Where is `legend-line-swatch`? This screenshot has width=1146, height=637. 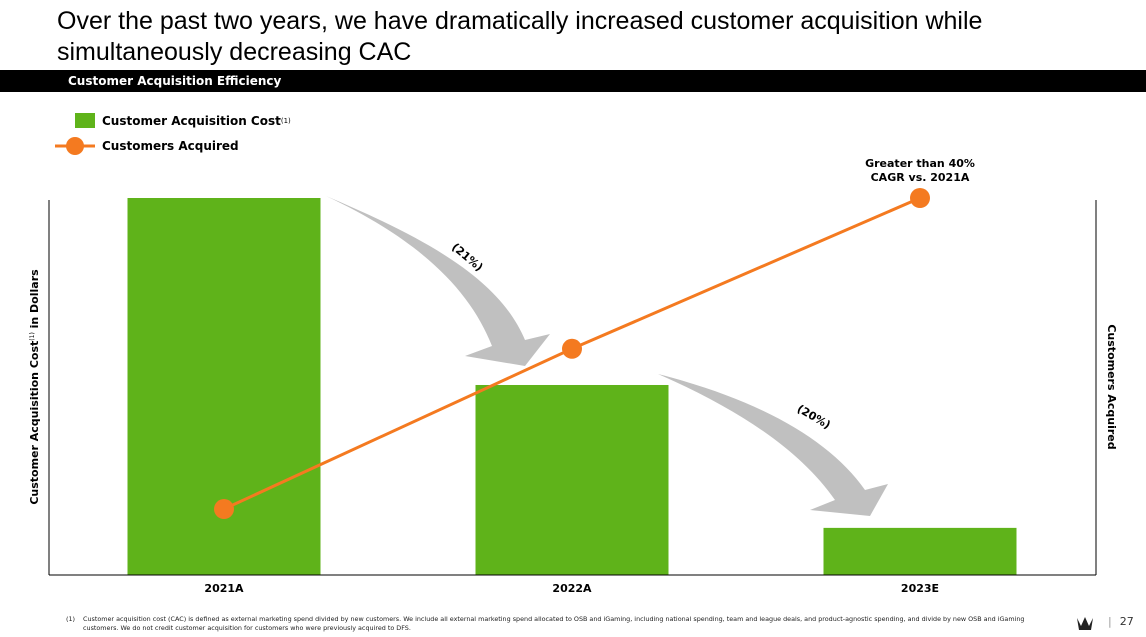 legend-line-swatch is located at coordinates (75, 145).